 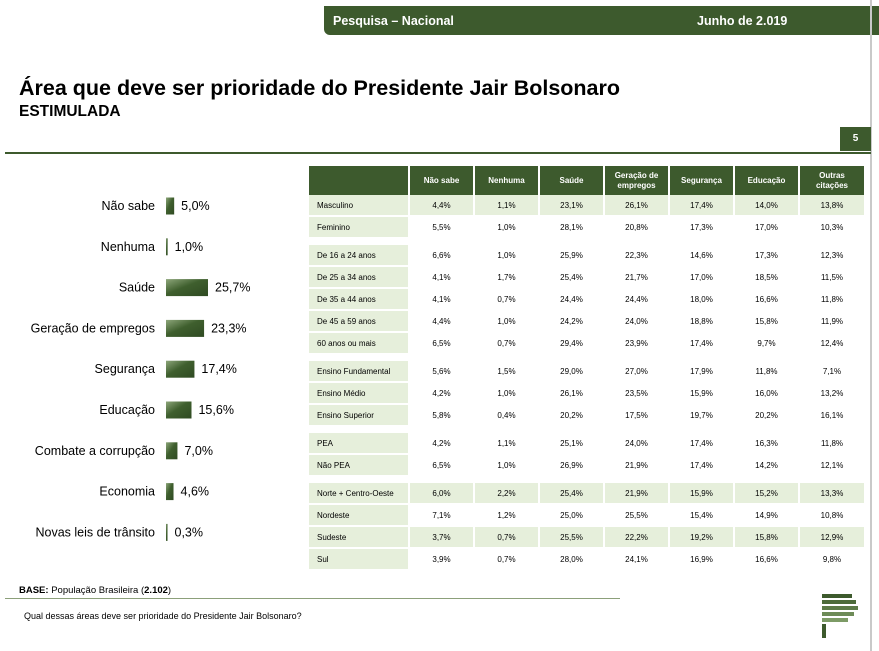 What do you see at coordinates (232, 288) in the screenshot?
I see `value-label: 25,7%` at bounding box center [232, 288].